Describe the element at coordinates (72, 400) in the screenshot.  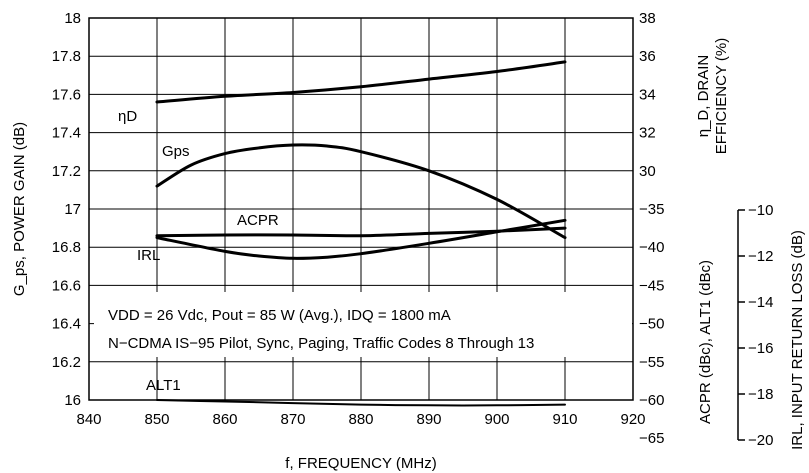
I see `left-tick-label: 16` at that location.